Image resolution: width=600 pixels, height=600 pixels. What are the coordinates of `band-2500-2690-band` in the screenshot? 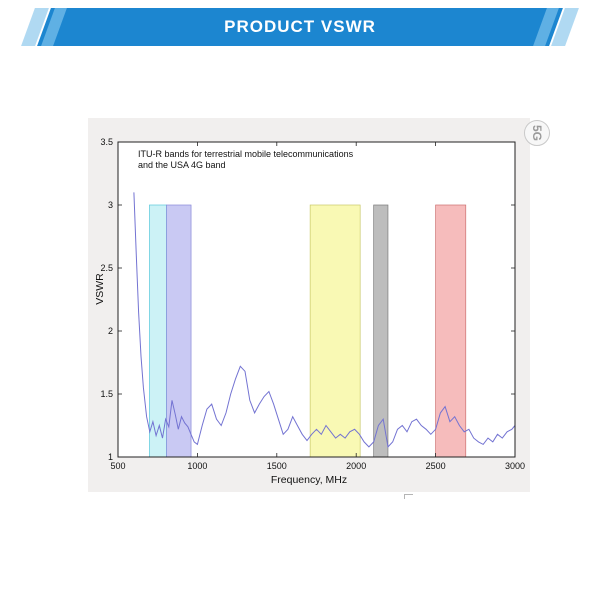 It's located at (451, 331).